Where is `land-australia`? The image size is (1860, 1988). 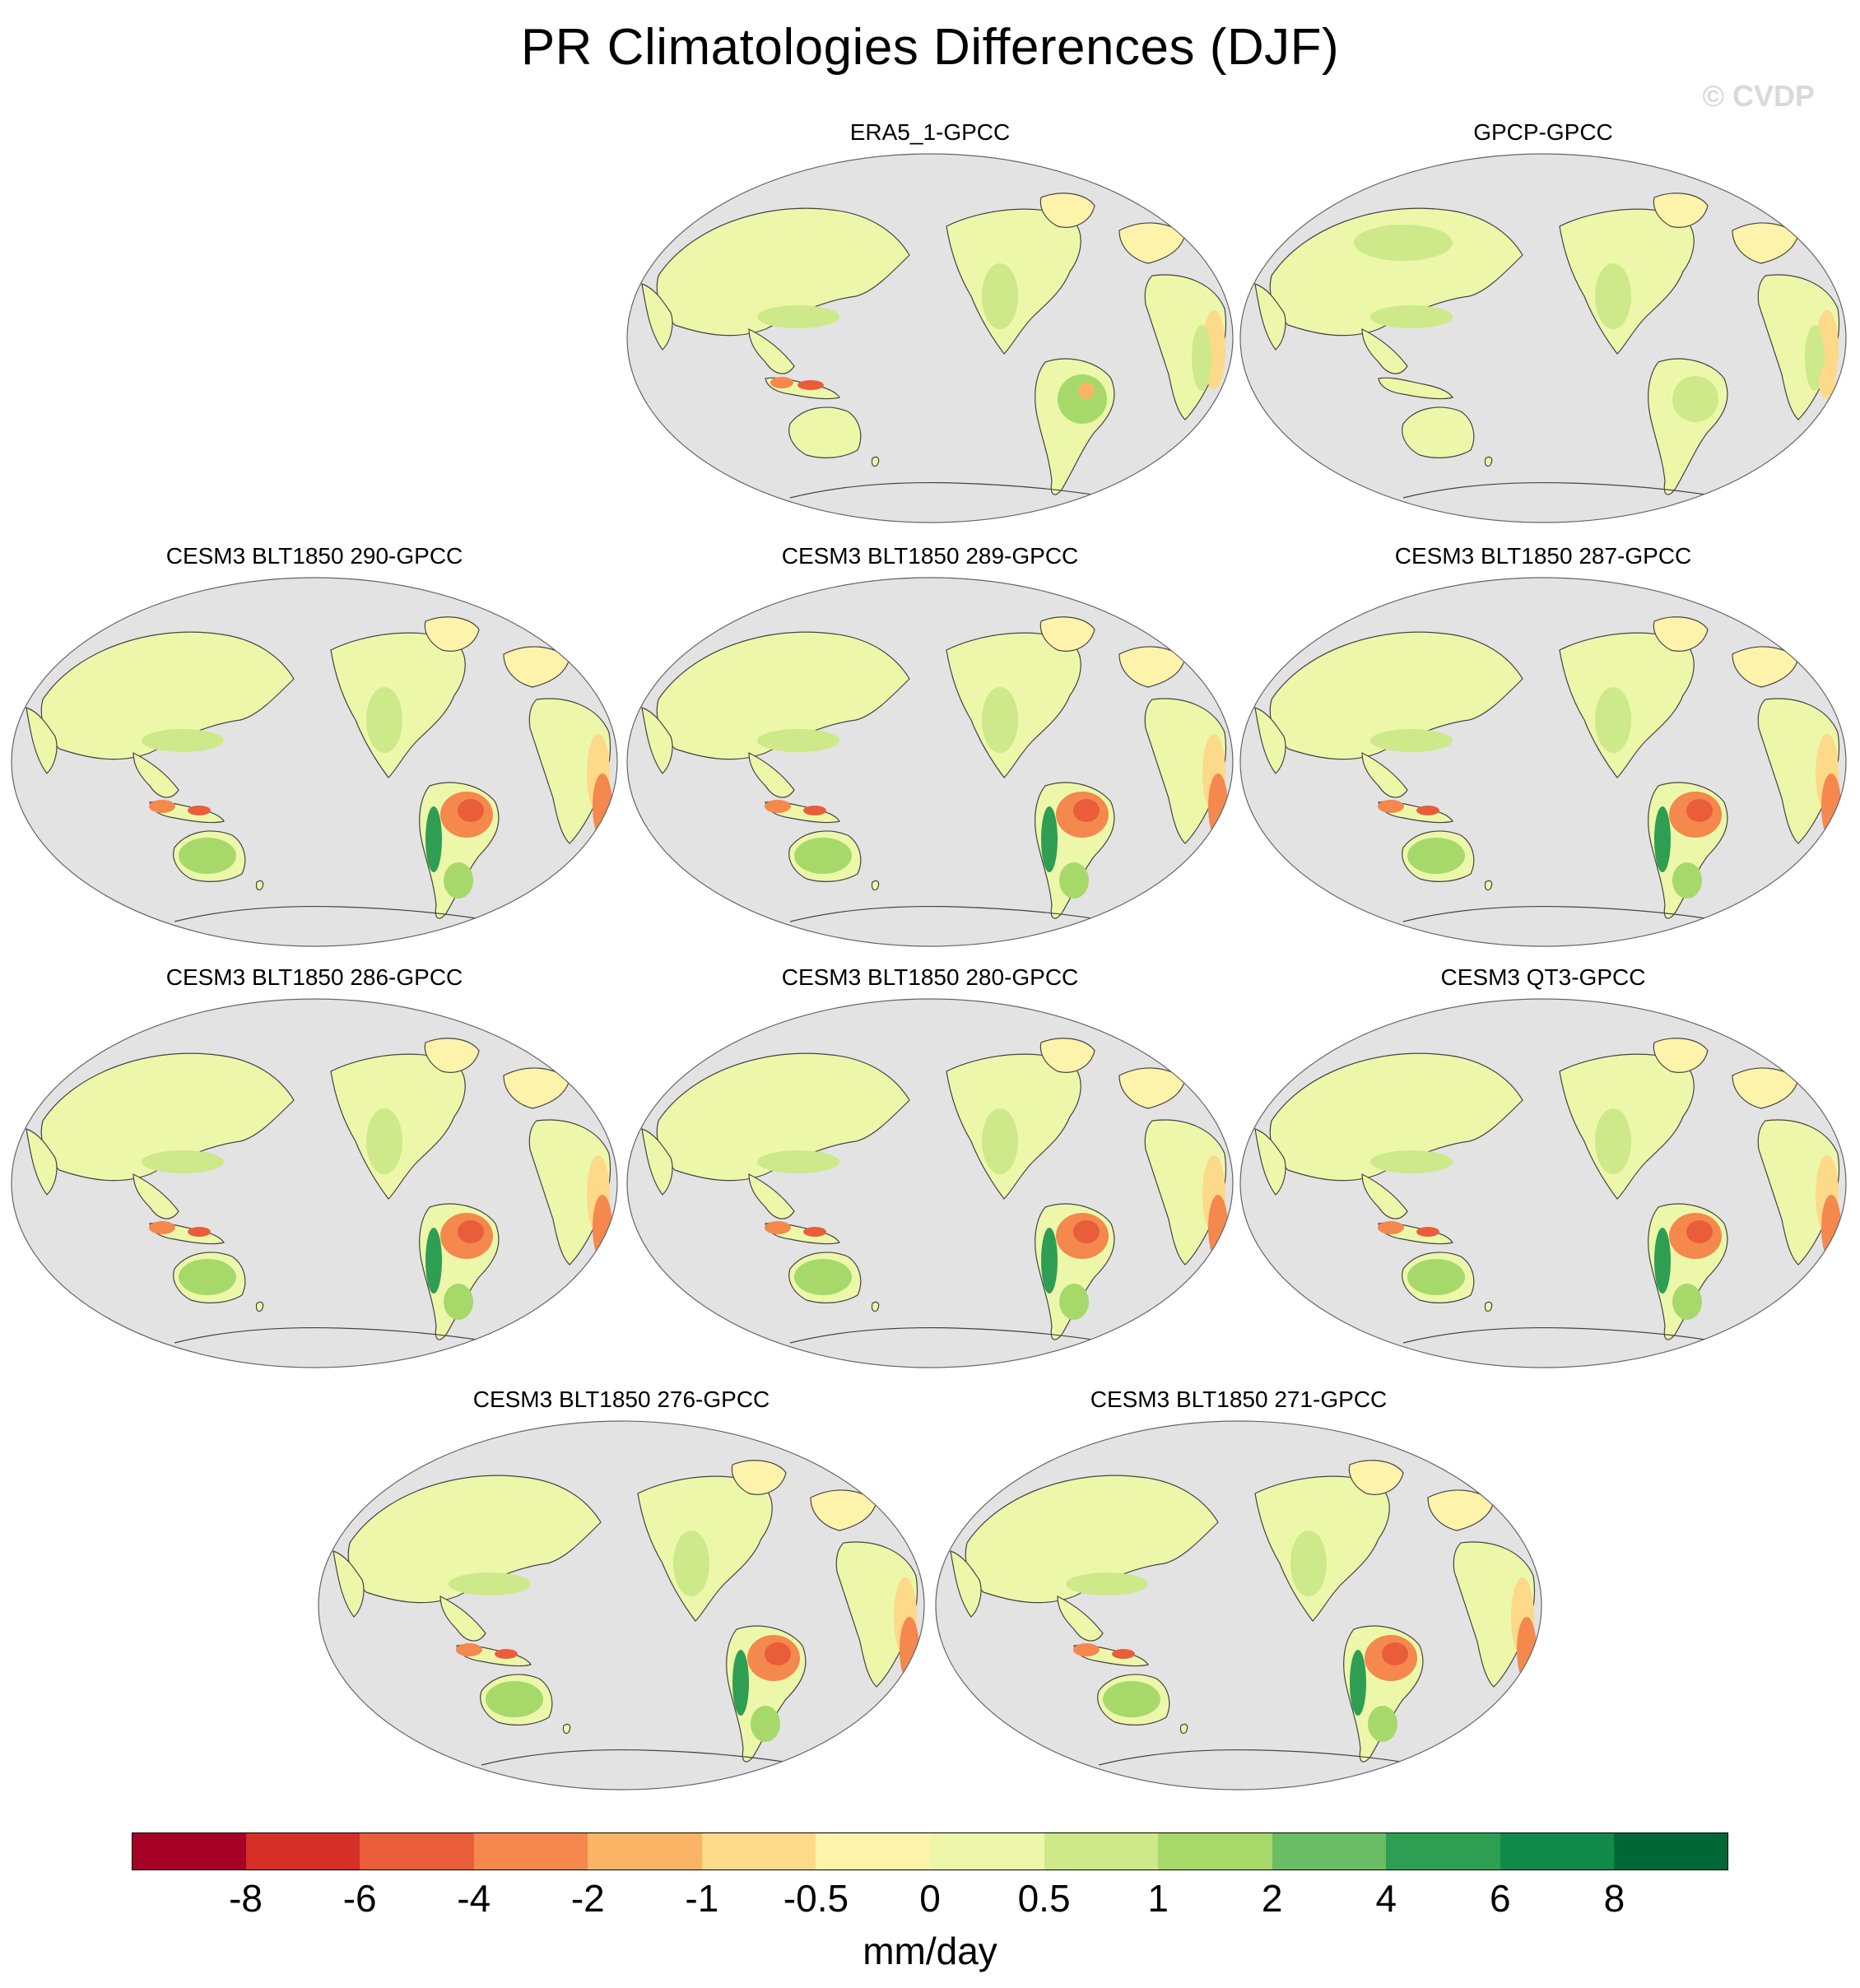 land-australia is located at coordinates (1438, 432).